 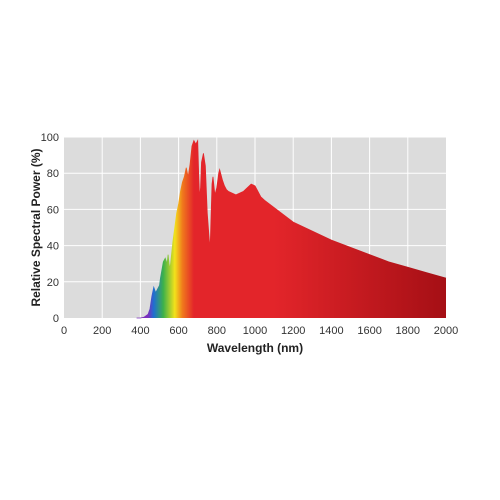 I want to click on x-tick-label: 800, so click(x=217, y=331).